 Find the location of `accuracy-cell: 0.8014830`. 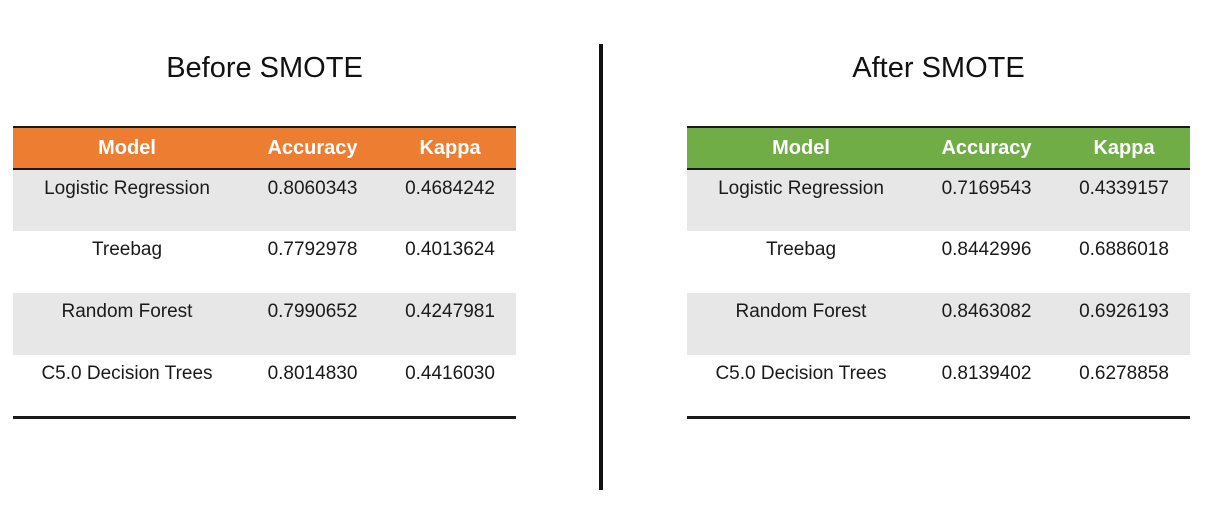

accuracy-cell: 0.8014830 is located at coordinates (312, 387).